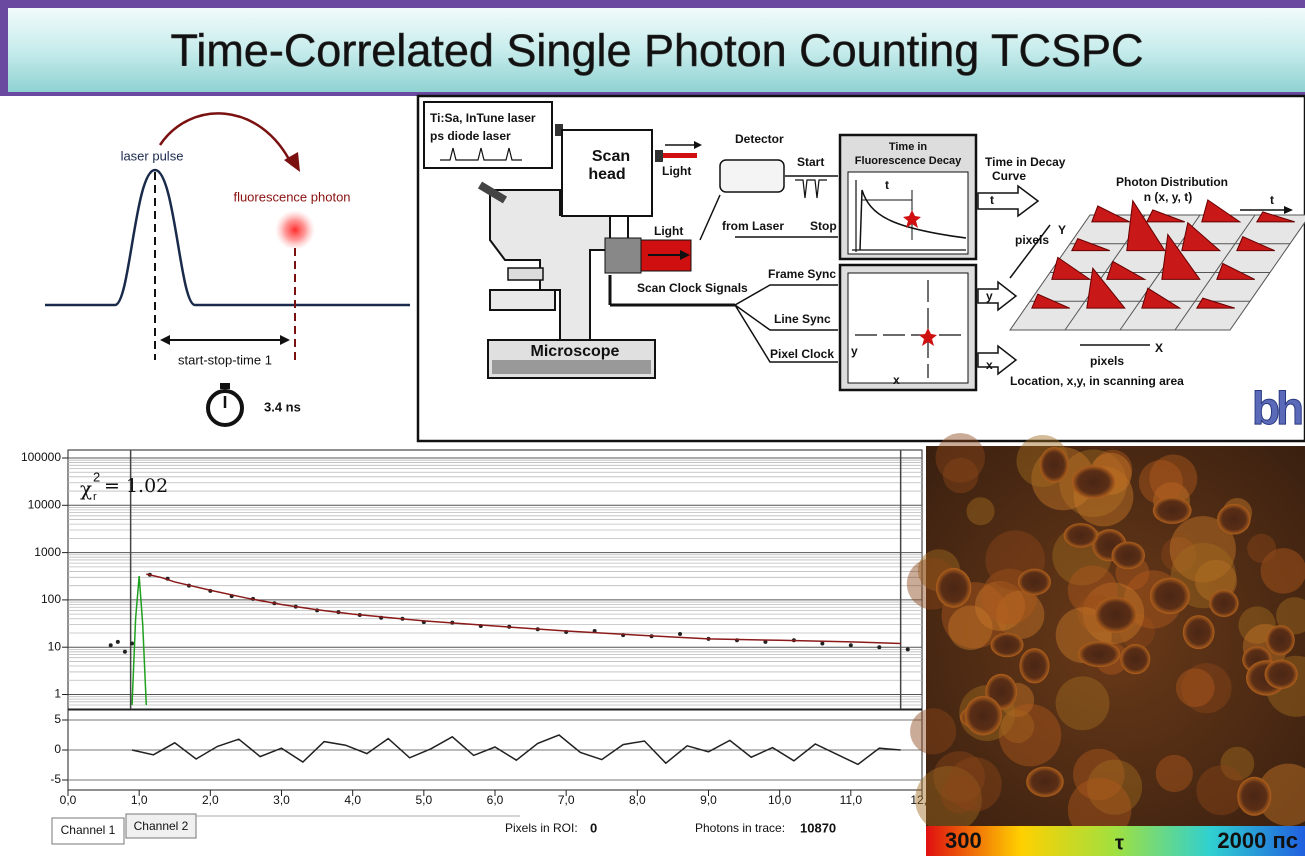 The height and width of the screenshot is (856, 1305). I want to click on y-tick-label: 1, so click(57, 694).